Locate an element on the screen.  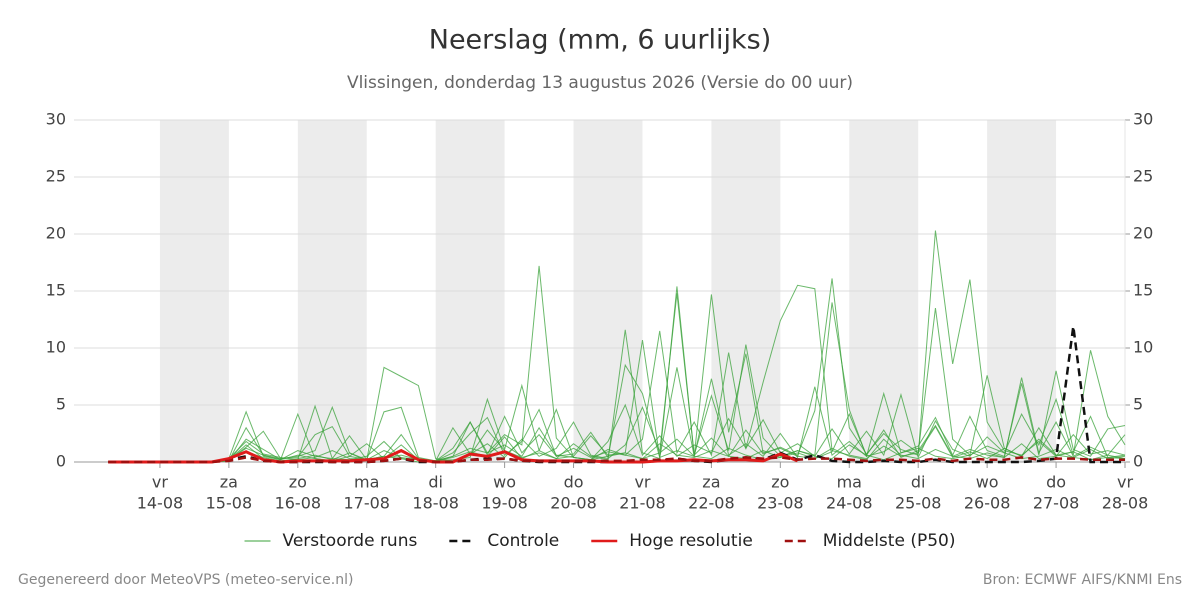
y2-tick-label: 25 is located at coordinates (1143, 176).